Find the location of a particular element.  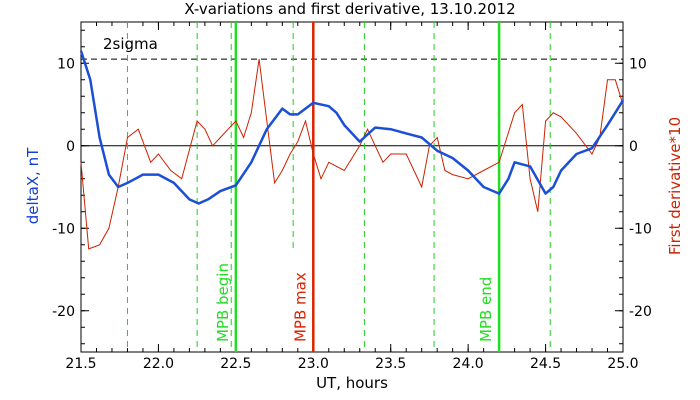

x-tick-label: 25.0 is located at coordinates (622, 364).